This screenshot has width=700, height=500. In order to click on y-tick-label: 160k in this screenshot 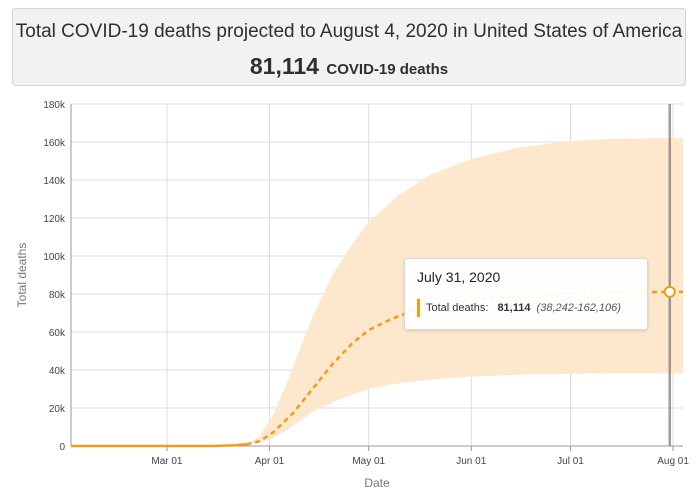, I will do `click(54, 143)`.